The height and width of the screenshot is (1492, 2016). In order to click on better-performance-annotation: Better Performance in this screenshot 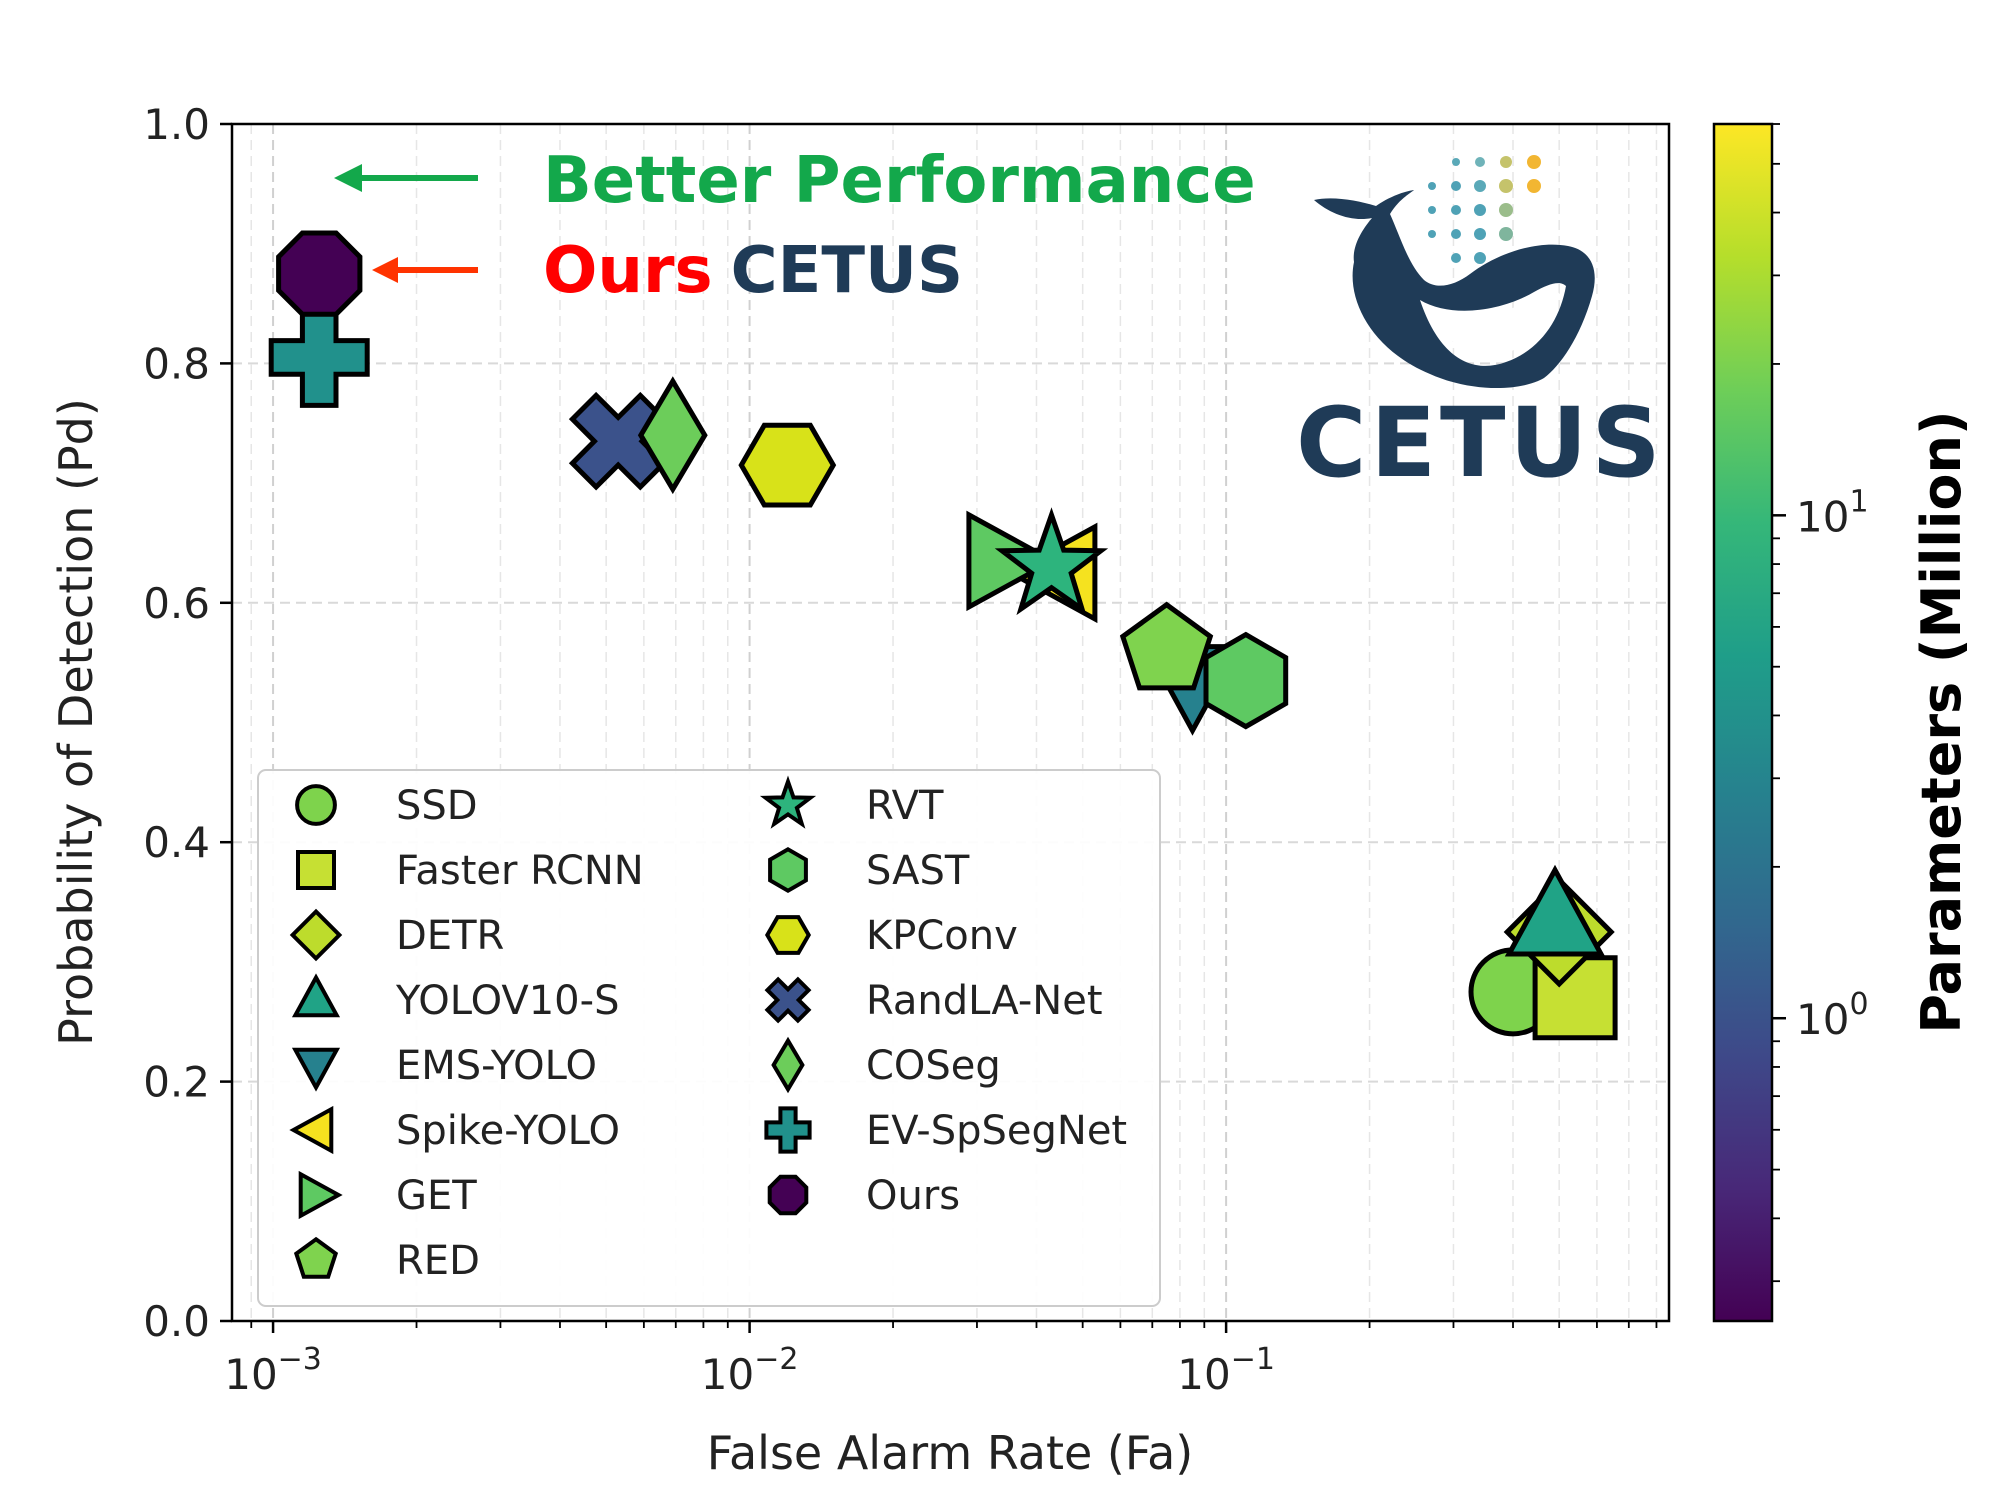, I will do `click(795, 181)`.